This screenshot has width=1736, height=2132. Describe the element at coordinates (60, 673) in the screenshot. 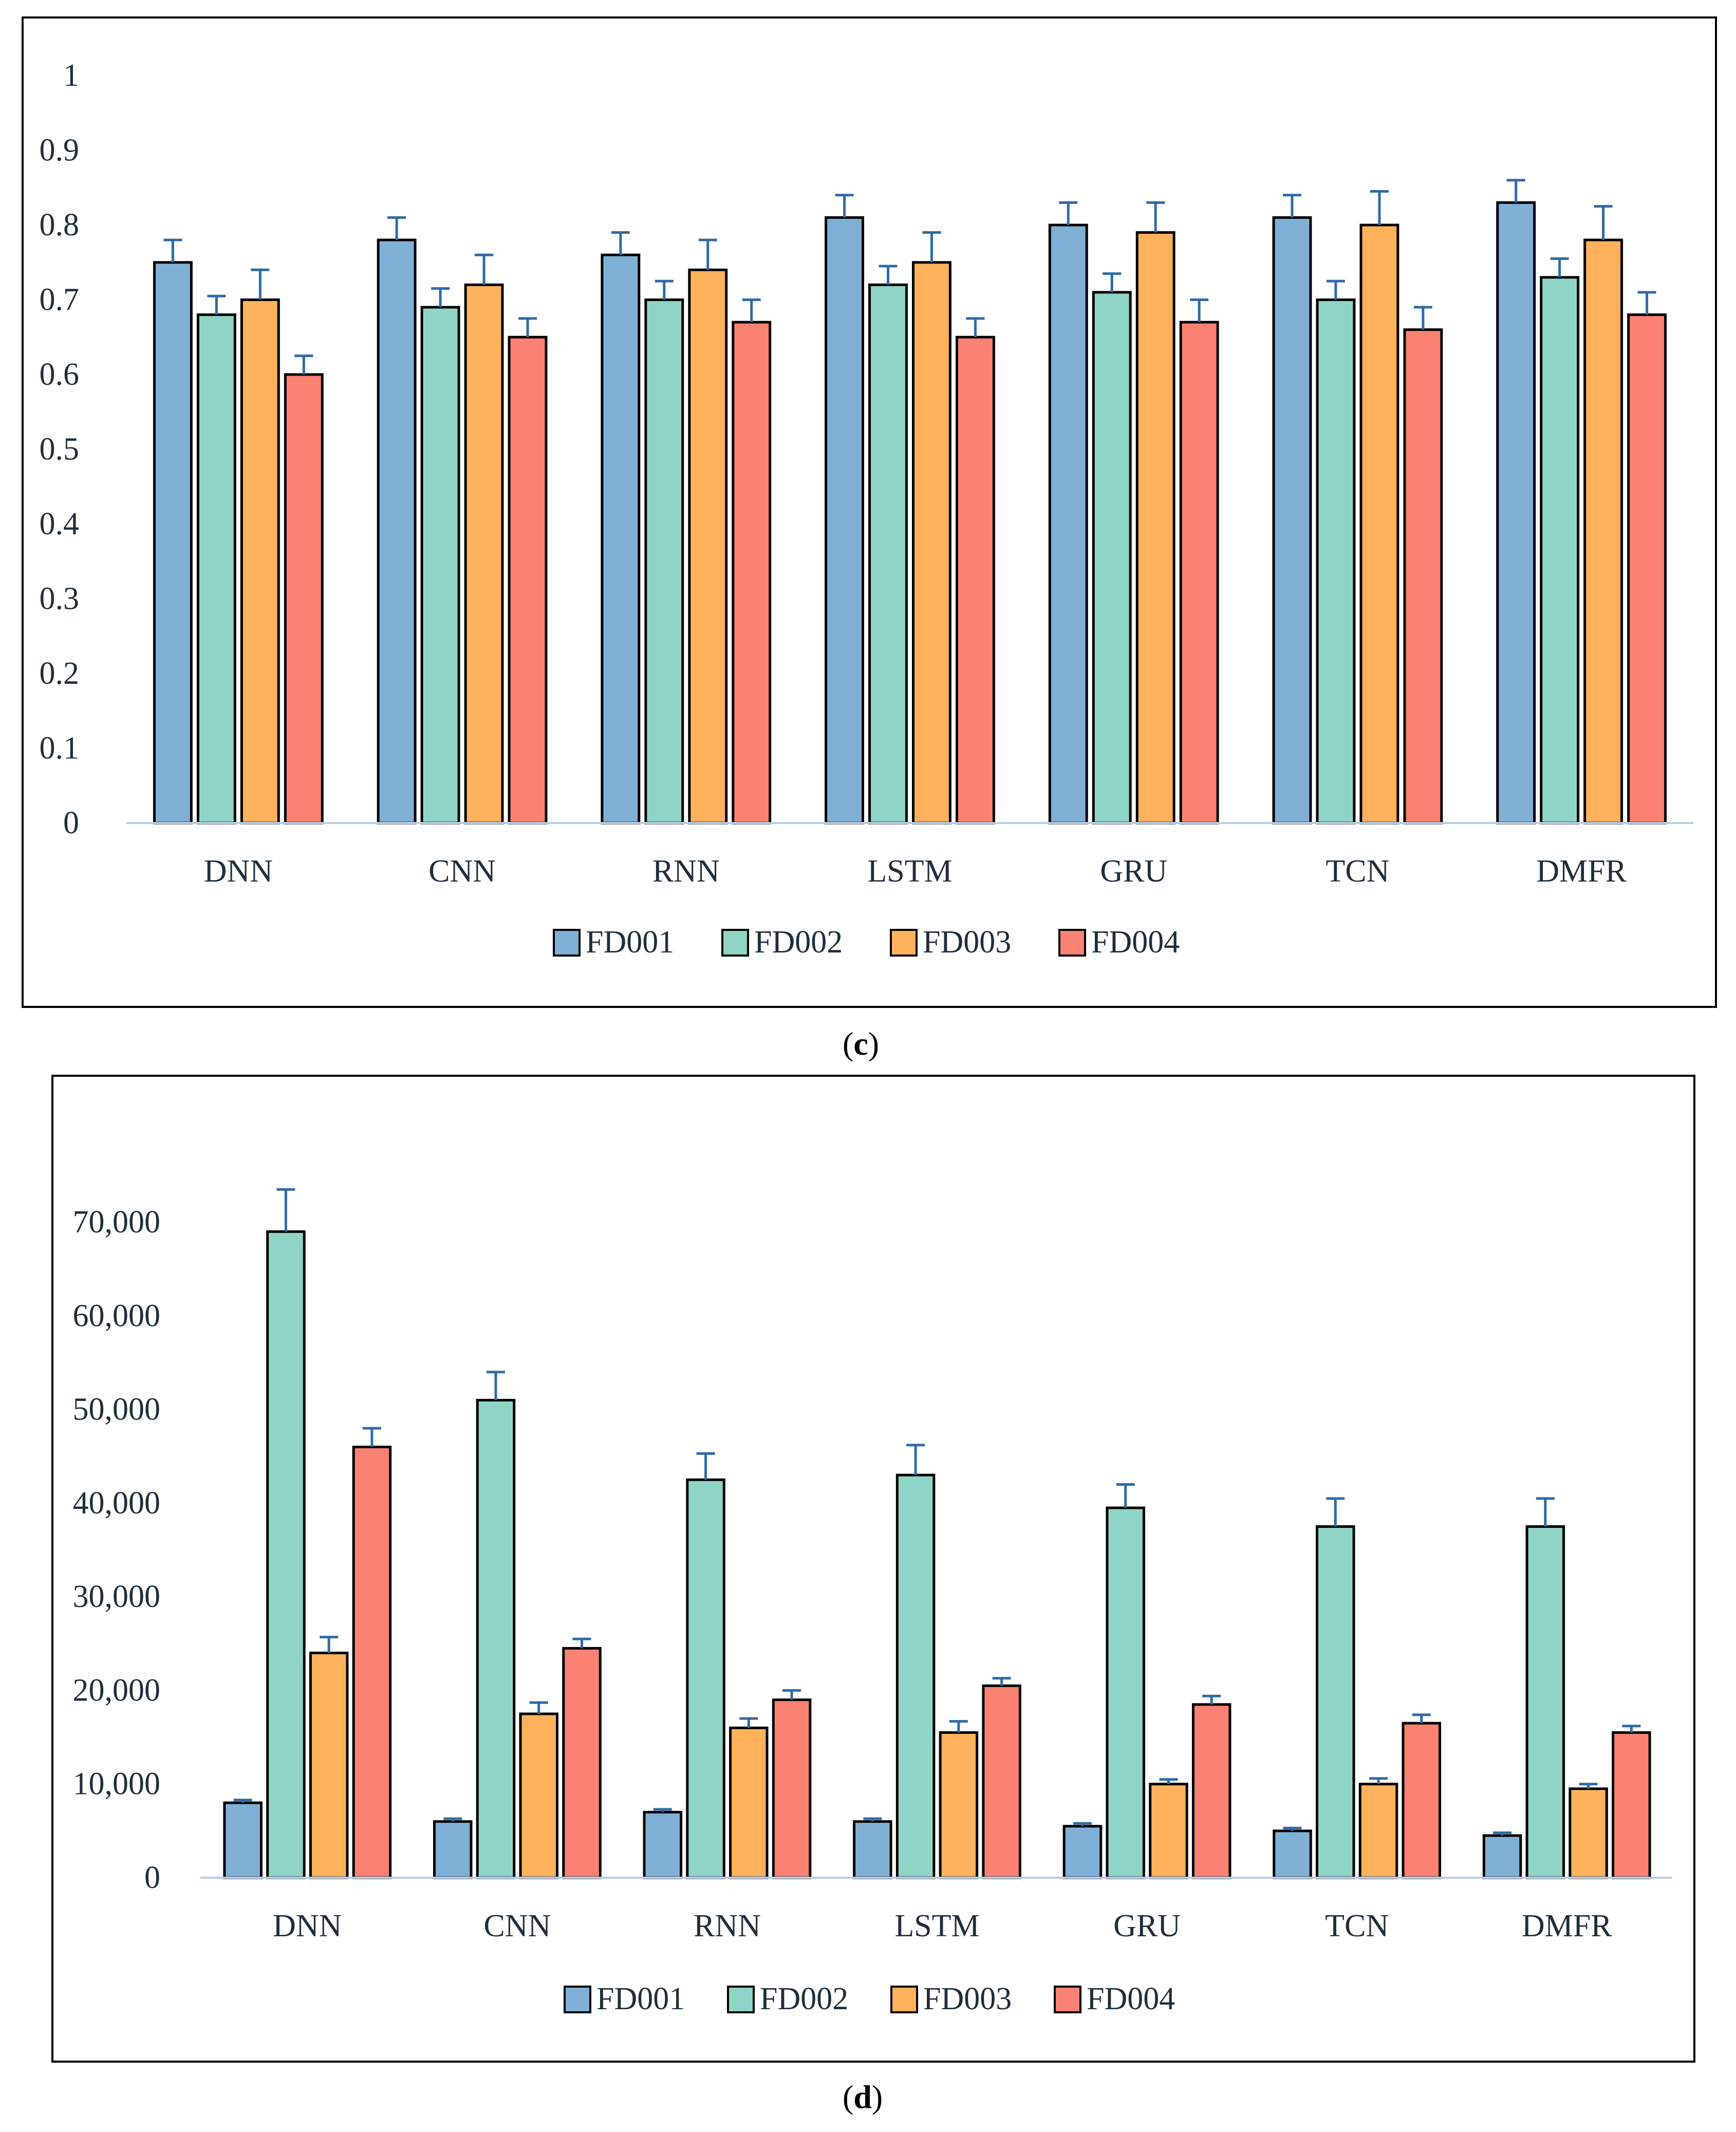

I see `y-tick-label: 0.2` at that location.